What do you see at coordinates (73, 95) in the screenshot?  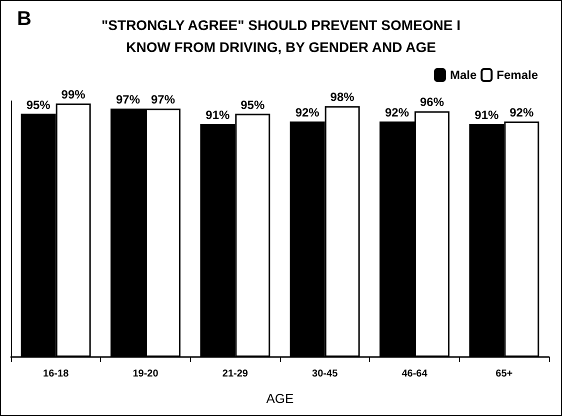 I see `data-label: 99%` at bounding box center [73, 95].